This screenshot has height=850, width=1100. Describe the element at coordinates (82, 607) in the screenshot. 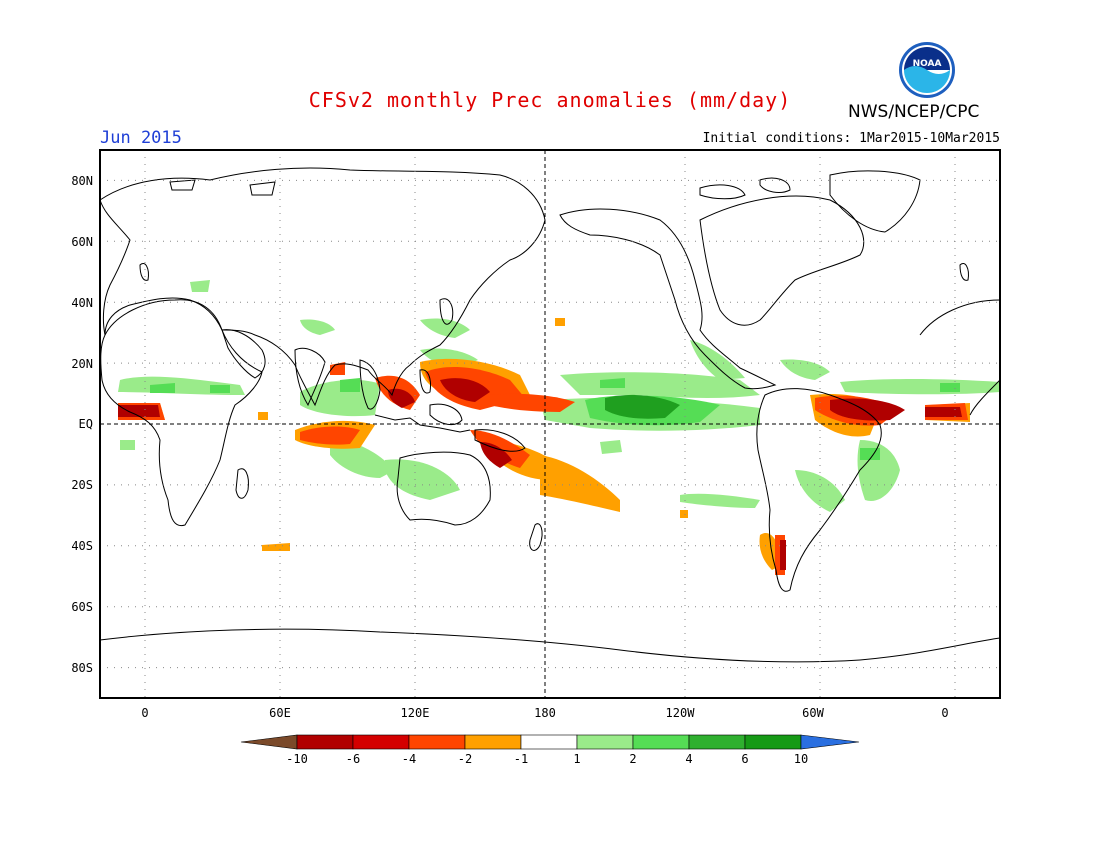

I see `lat-label: 60S` at that location.